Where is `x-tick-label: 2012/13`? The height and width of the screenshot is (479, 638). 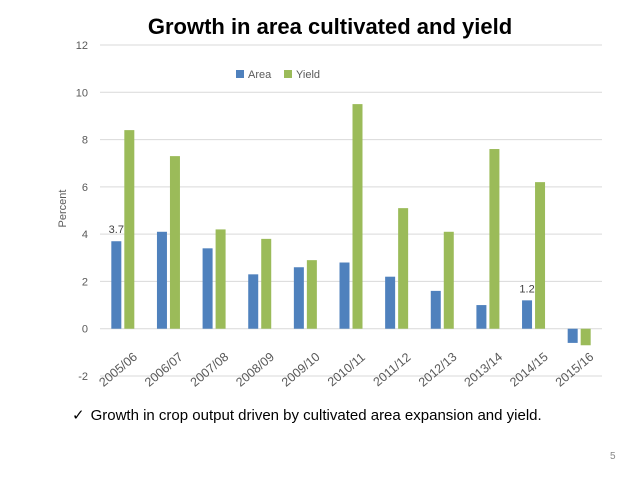 x-tick-label: 2012/13 is located at coordinates (438, 370).